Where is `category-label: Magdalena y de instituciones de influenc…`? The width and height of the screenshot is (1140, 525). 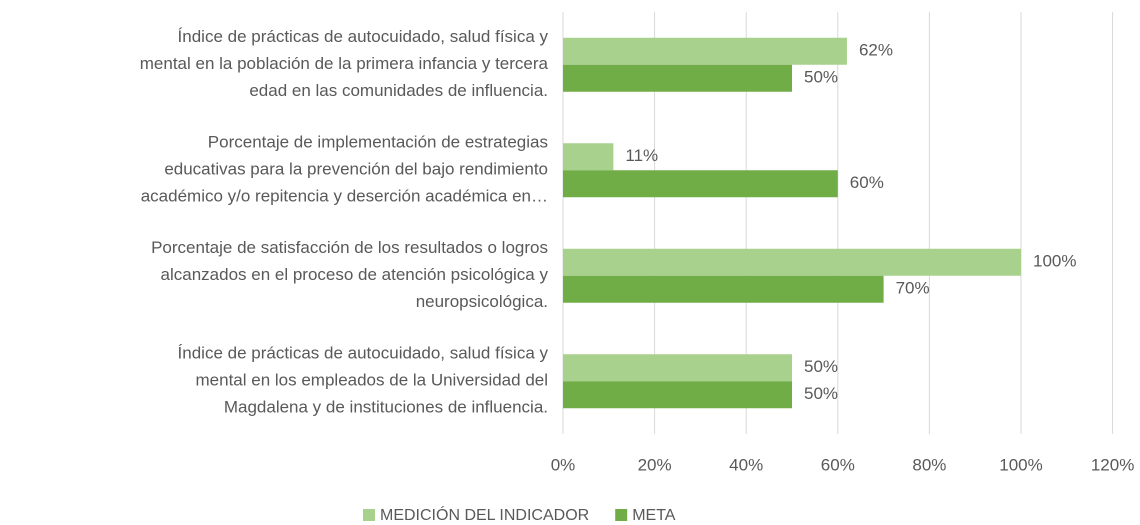
category-label: Magdalena y de instituciones de influenc… is located at coordinates (386, 407).